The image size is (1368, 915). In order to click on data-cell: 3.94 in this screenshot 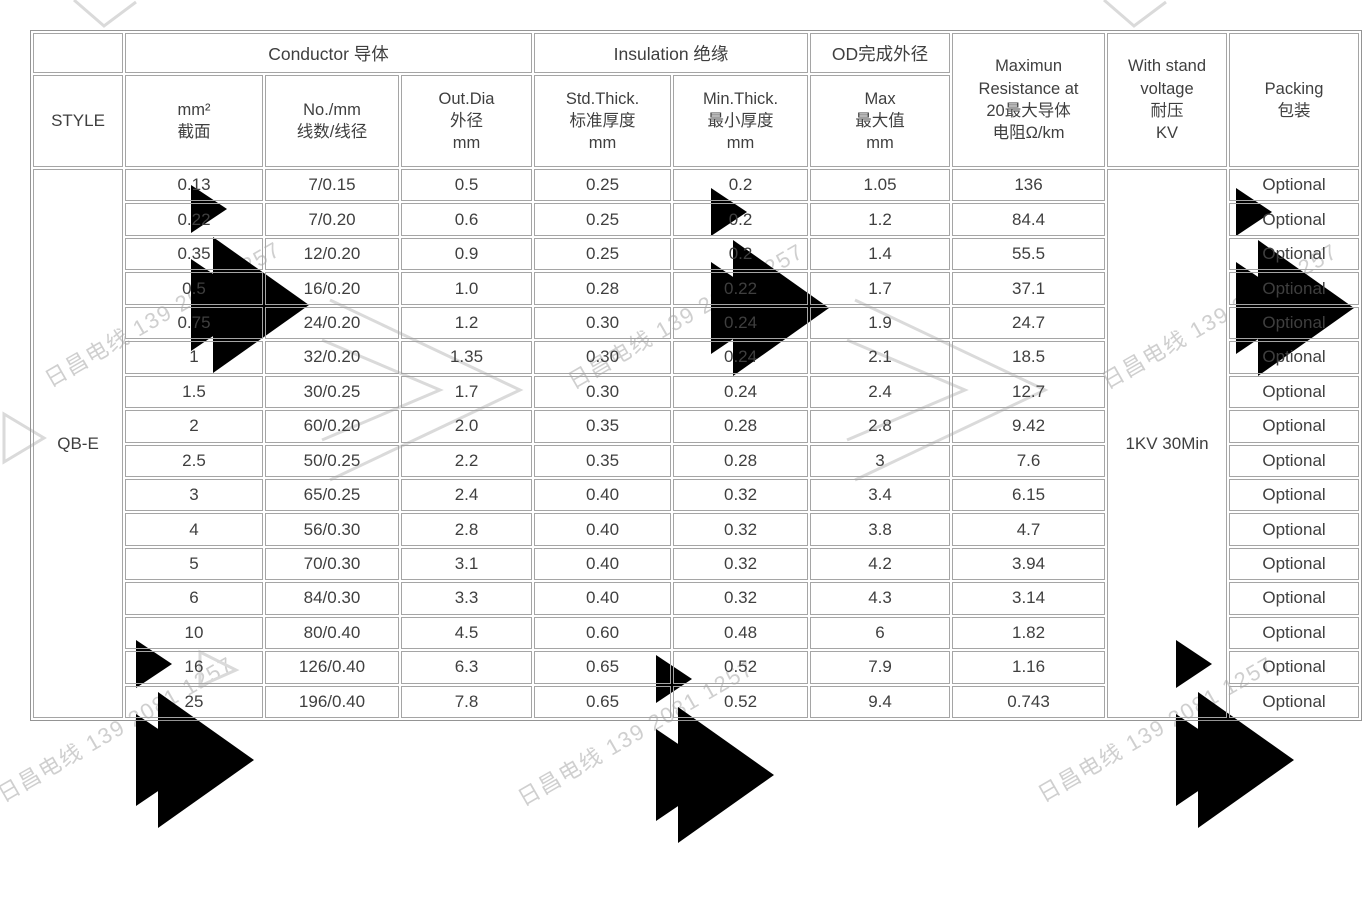, I will do `click(1029, 564)`.